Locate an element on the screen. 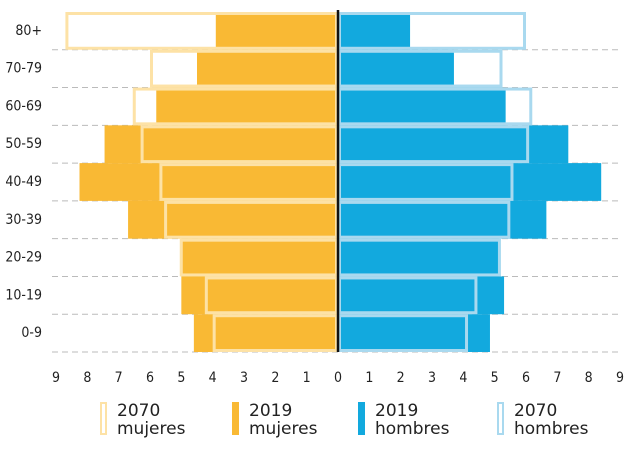  y-tick-label: 10-19 is located at coordinates (23, 295).